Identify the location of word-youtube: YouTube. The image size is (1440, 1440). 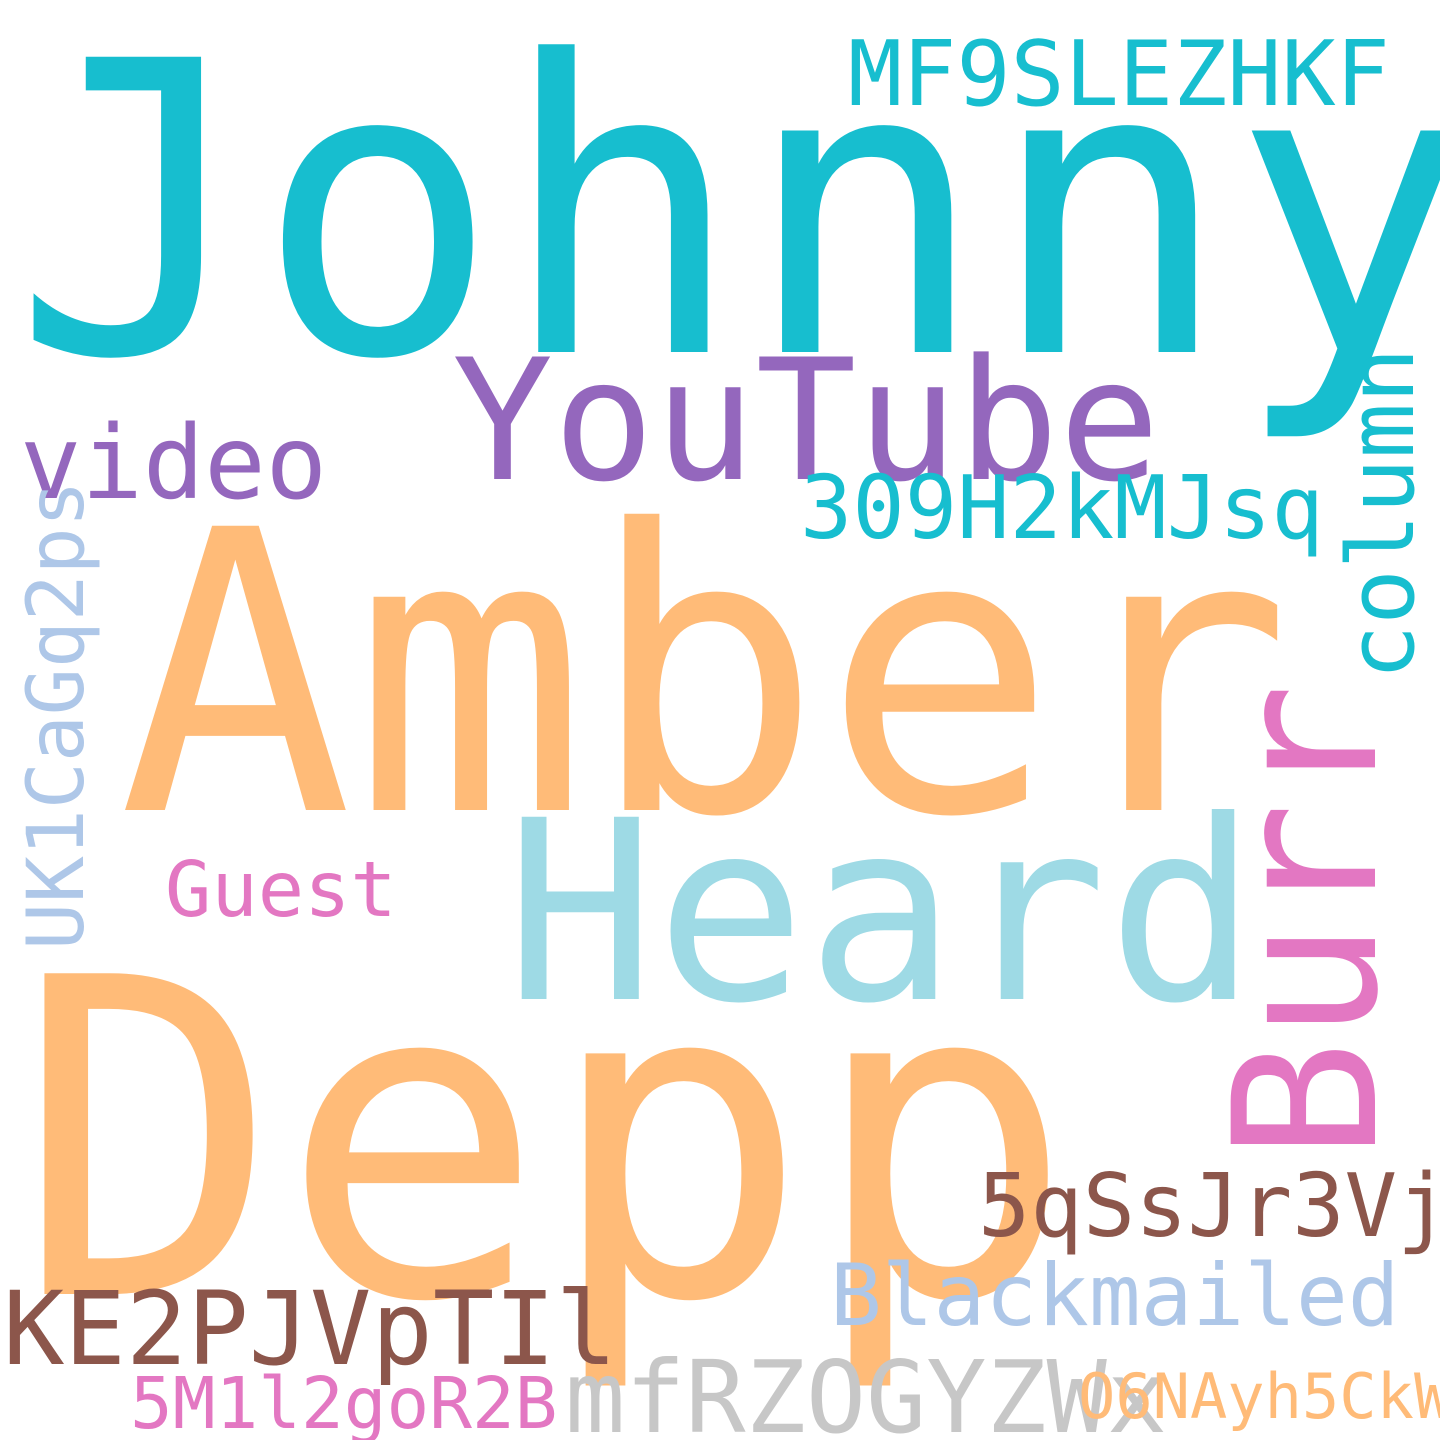
(806, 421).